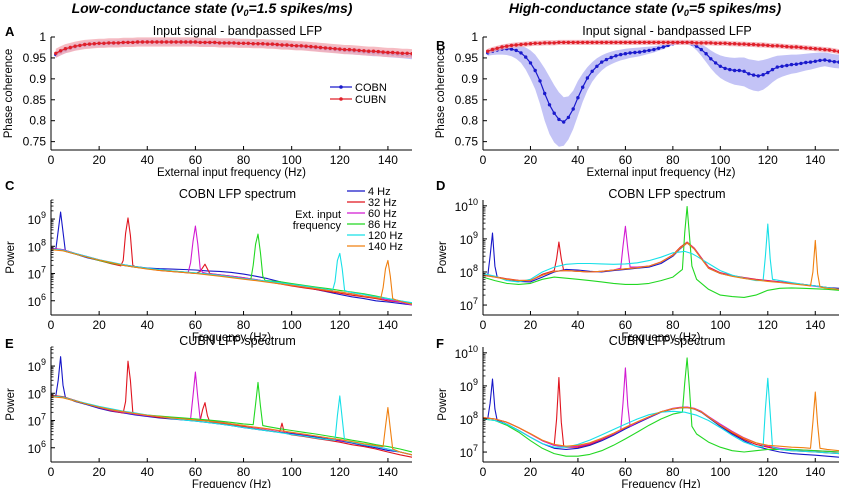 Image resolution: width=843 pixels, height=488 pixels. Describe the element at coordinates (467, 58) in the screenshot. I see `y-tick-label: 0.95` at that location.